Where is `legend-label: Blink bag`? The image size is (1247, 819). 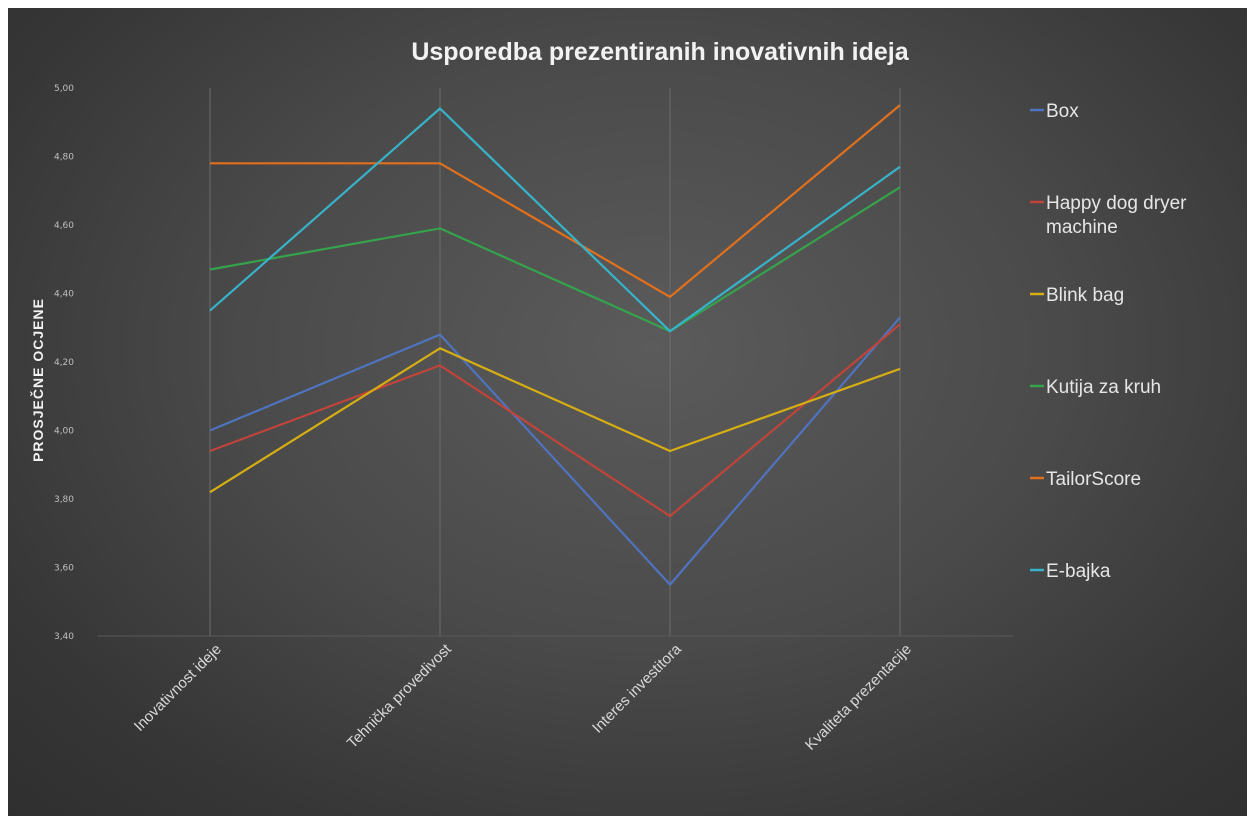 legend-label: Blink bag is located at coordinates (1085, 295).